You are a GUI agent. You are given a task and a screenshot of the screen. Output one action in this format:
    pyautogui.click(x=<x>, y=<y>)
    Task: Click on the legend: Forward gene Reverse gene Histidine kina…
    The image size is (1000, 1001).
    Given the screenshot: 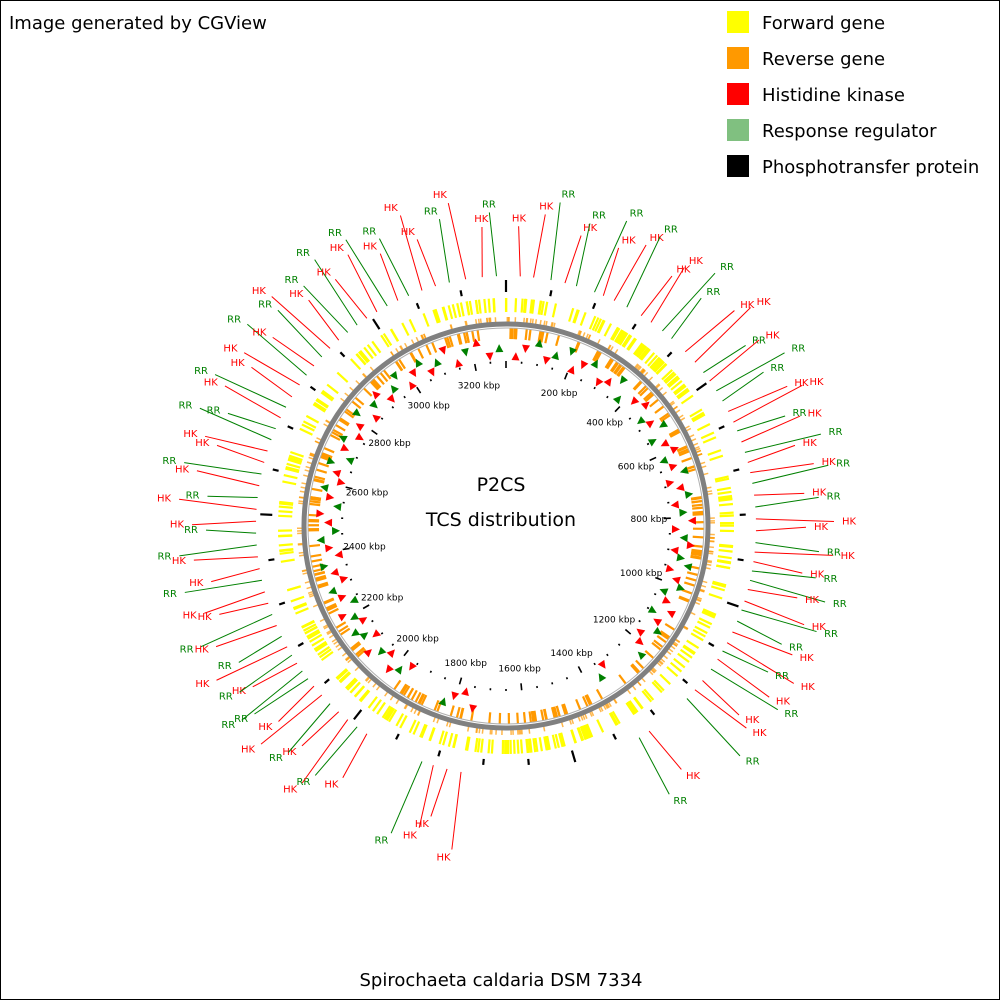 What is the action you would take?
    pyautogui.click(x=853, y=94)
    